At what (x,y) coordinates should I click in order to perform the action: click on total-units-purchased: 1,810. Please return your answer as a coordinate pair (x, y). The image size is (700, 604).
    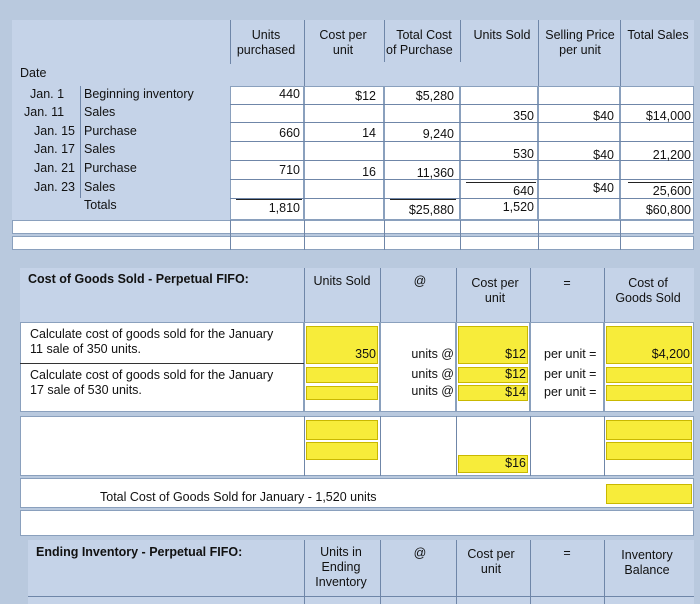
    Looking at the image, I should click on (284, 208).